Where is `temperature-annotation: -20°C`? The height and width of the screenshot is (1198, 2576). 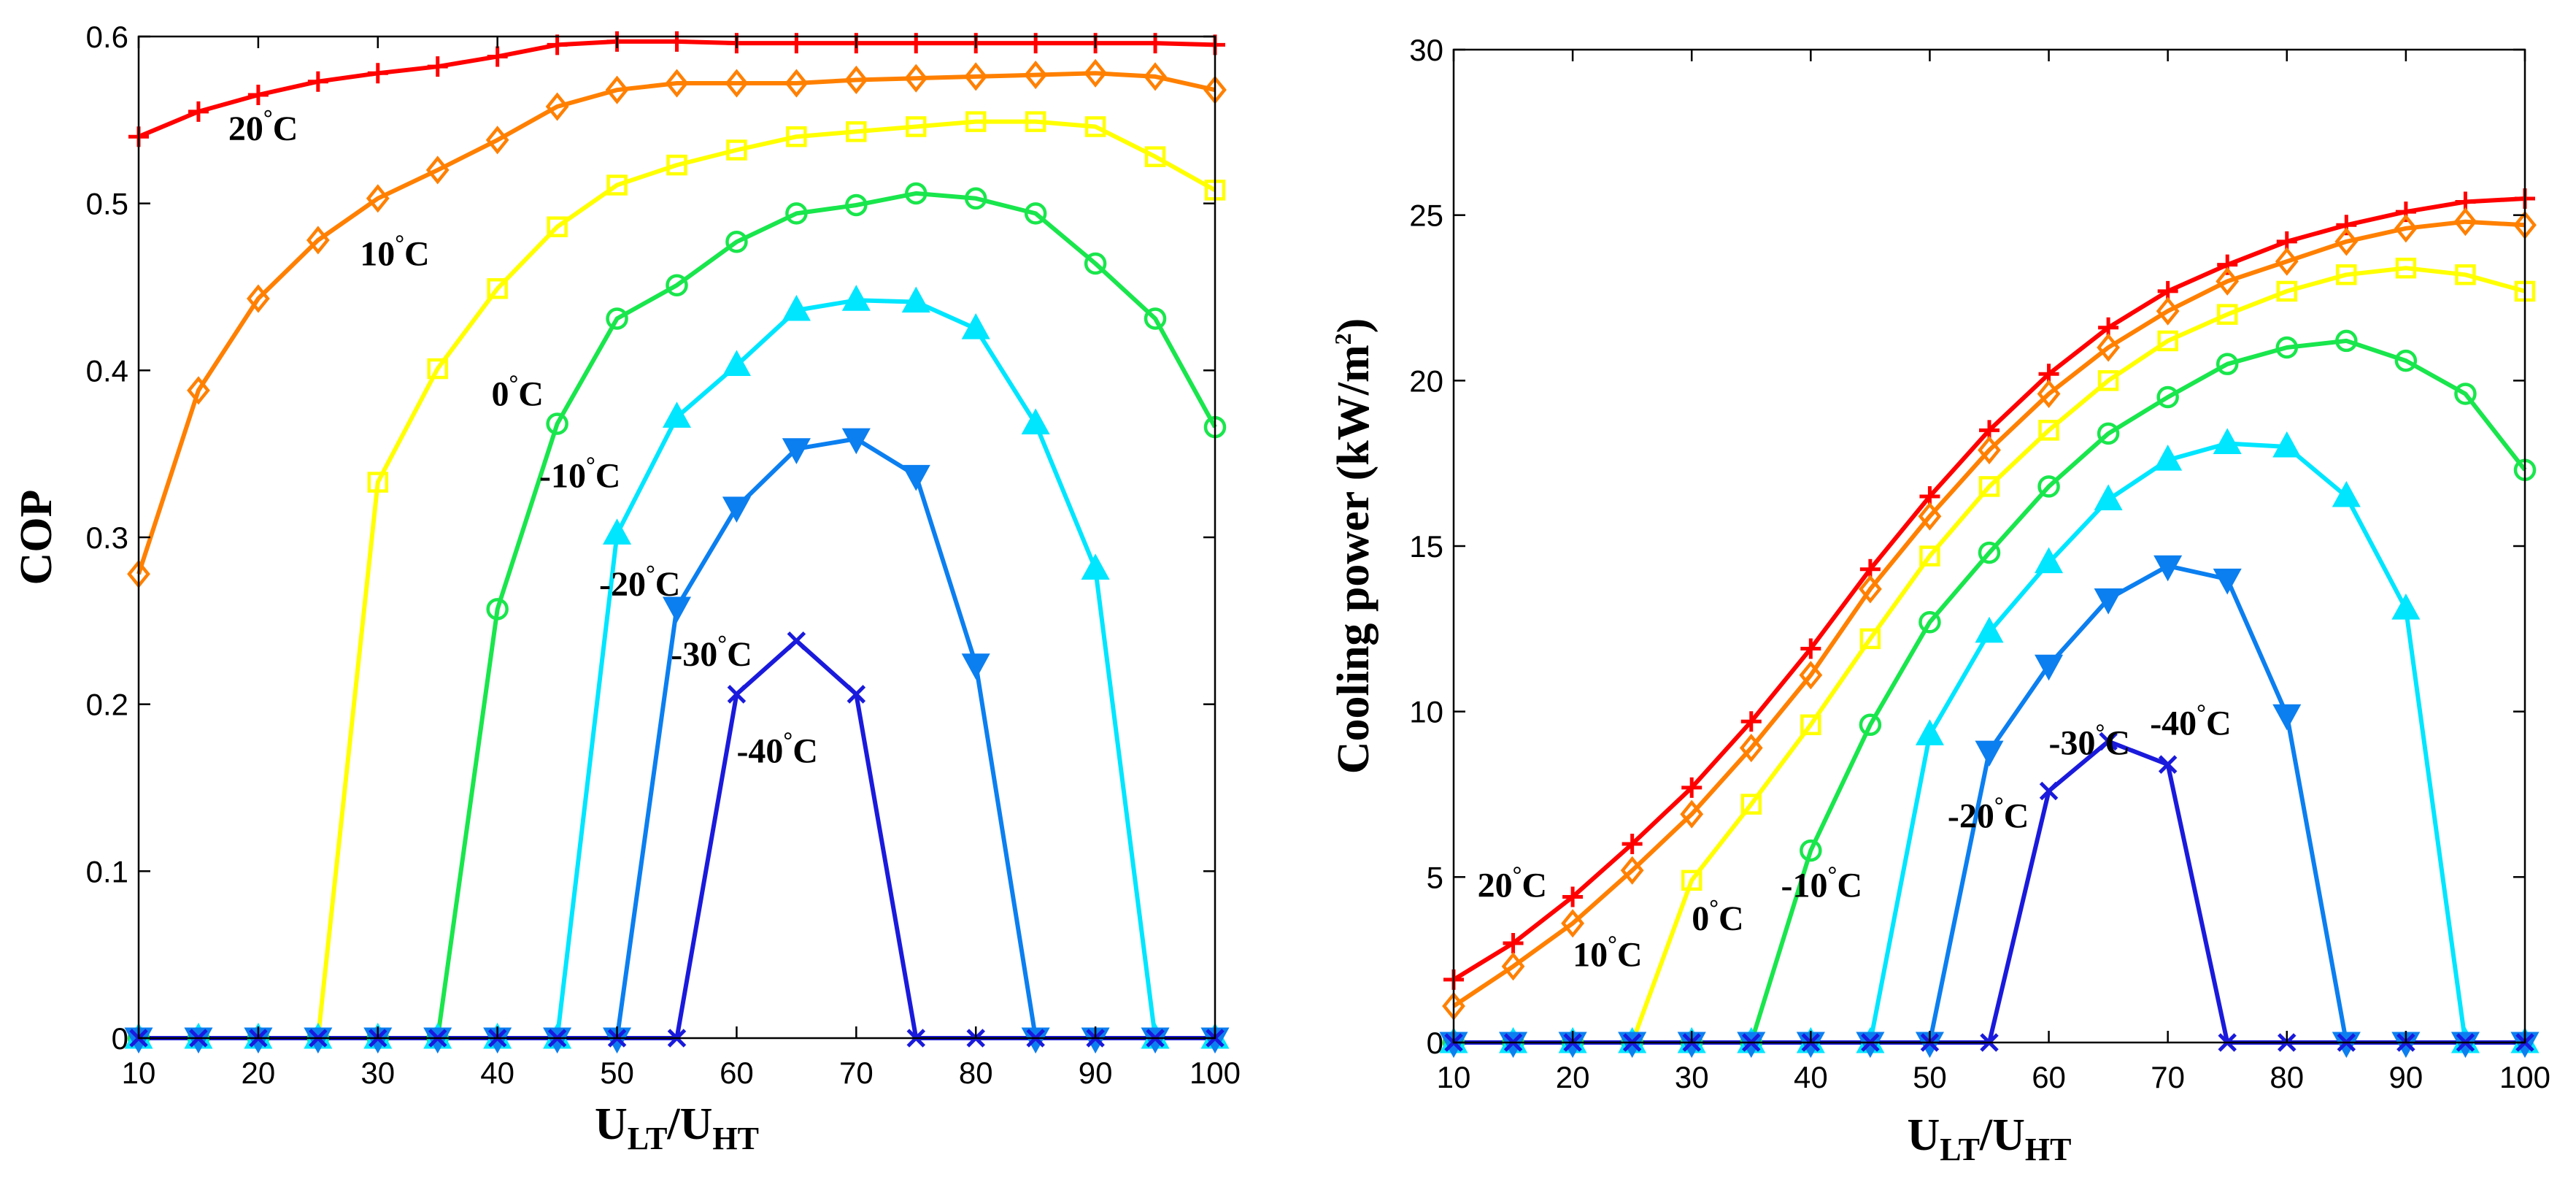
temperature-annotation: -20°C is located at coordinates (639, 582).